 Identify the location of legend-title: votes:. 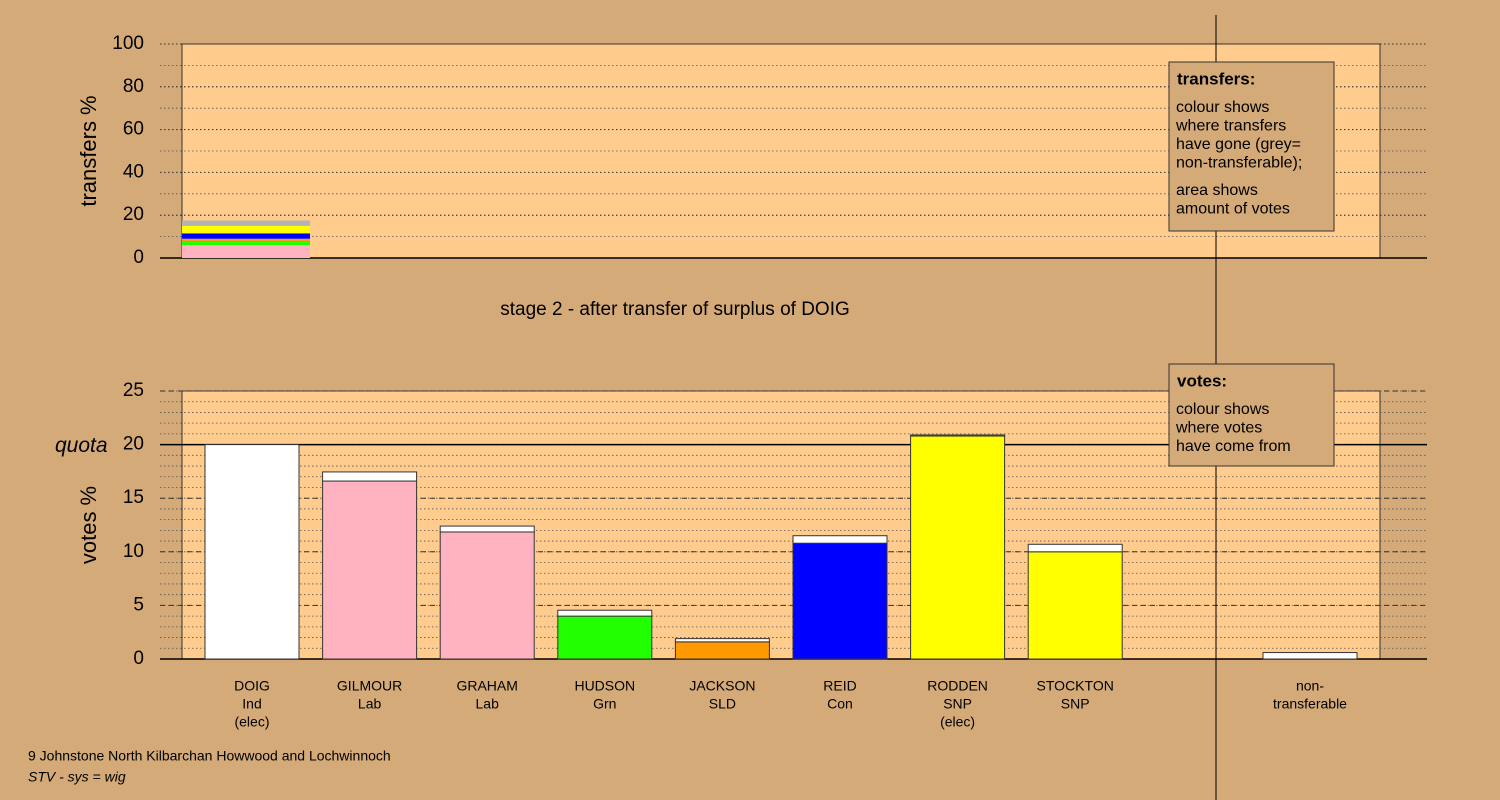
(1202, 380).